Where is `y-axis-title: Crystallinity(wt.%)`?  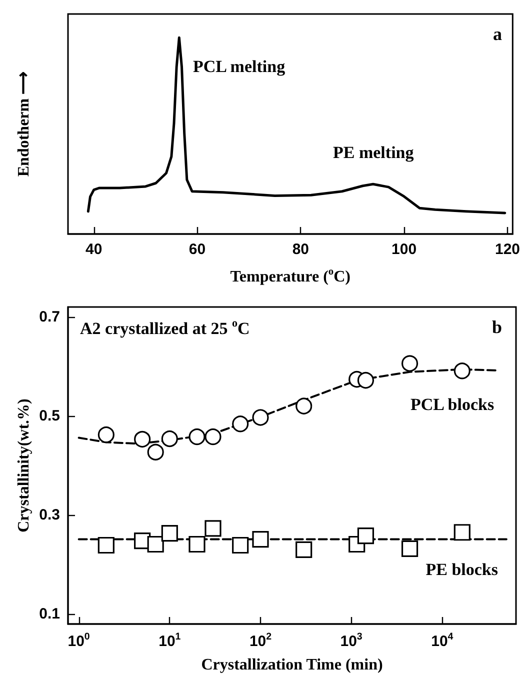
y-axis-title: Crystallinity(wt.%) is located at coordinates (24, 465).